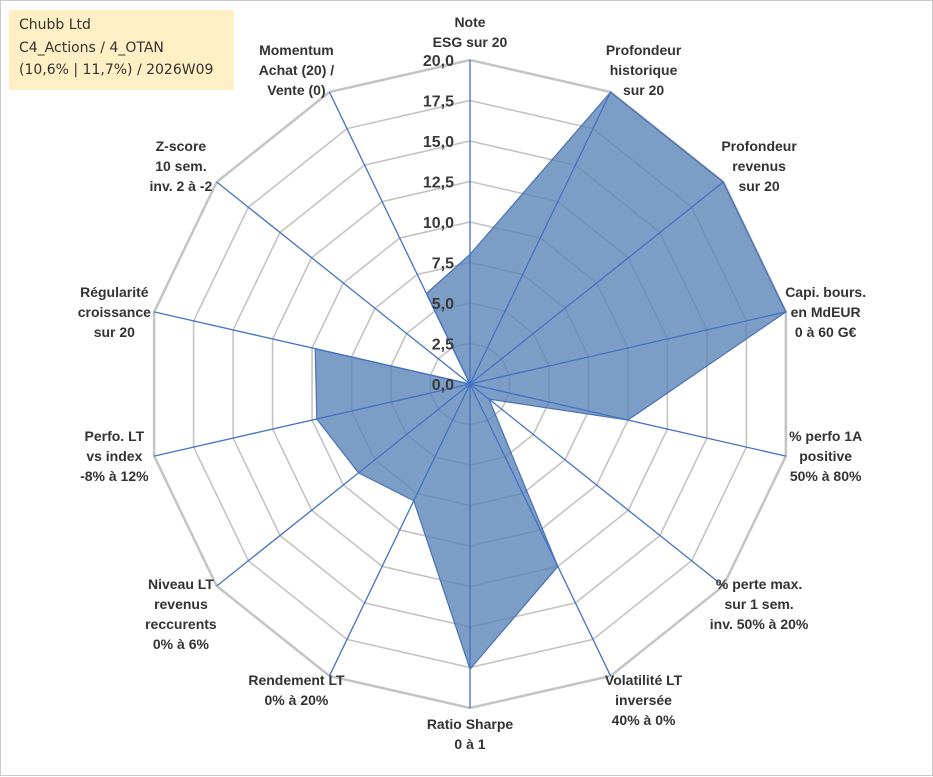  What do you see at coordinates (126, 48) in the screenshot?
I see `category-label: C4_Actions / 4_OTAN` at bounding box center [126, 48].